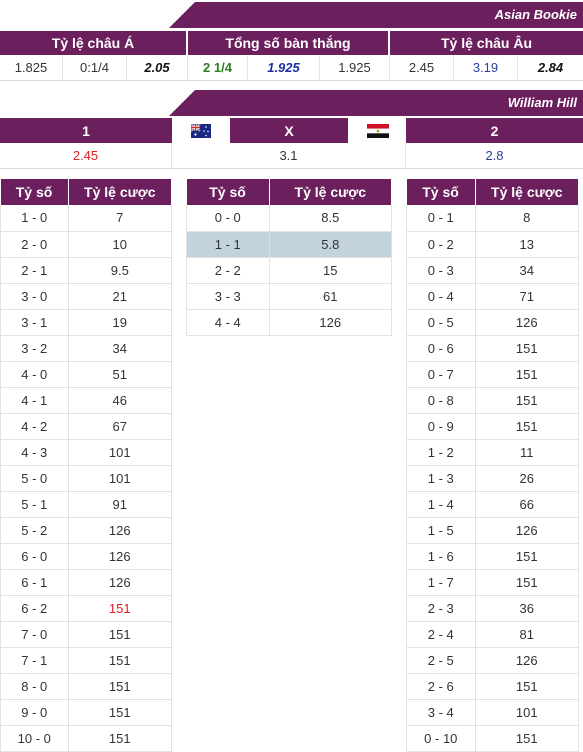 Image resolution: width=583 pixels, height=752 pixels. I want to click on table-row: 1 - 1 5.8, so click(289, 244).